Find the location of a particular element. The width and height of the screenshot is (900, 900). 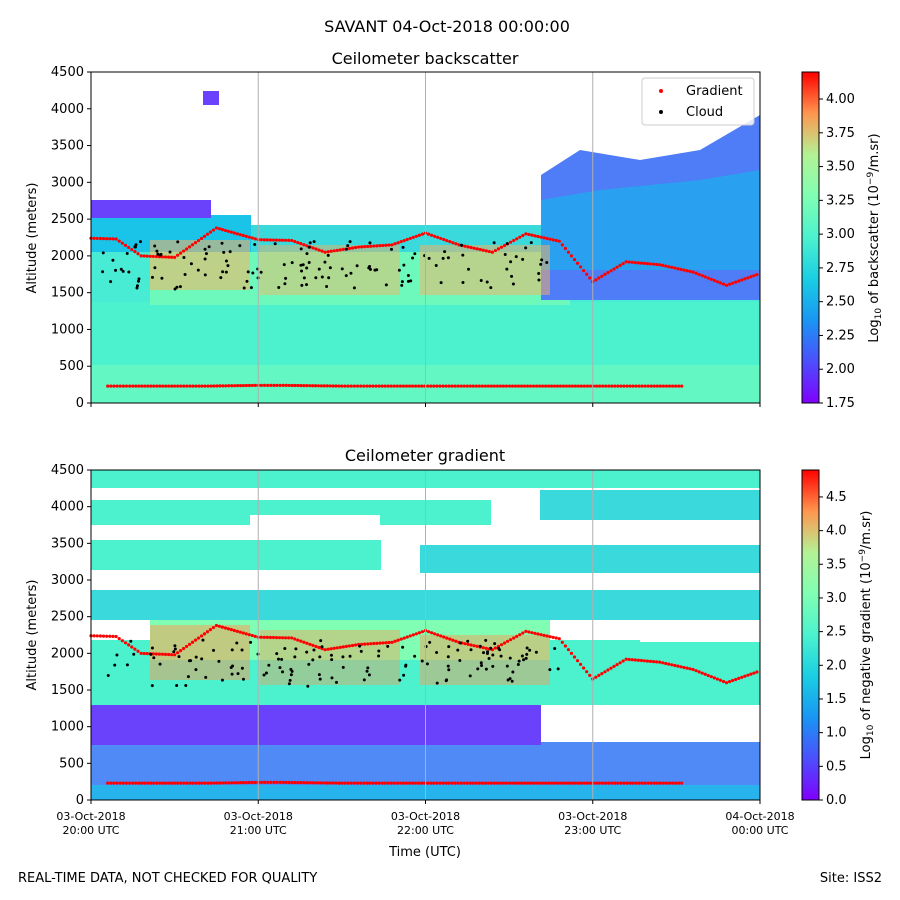

gradient-title: Ceilometer gradient is located at coordinates (425, 455).